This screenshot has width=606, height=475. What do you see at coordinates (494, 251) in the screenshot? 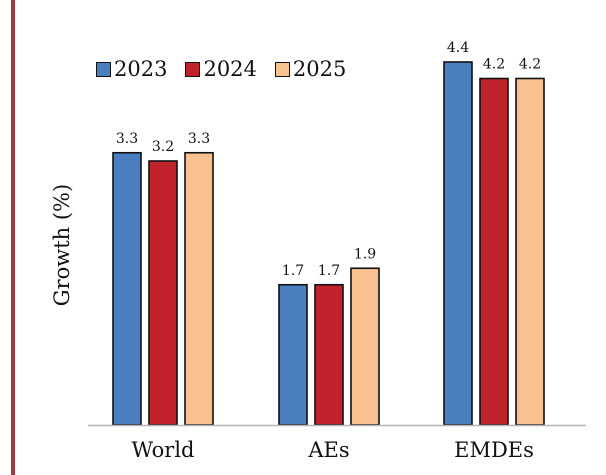
I see `bar-emdes-2024` at bounding box center [494, 251].